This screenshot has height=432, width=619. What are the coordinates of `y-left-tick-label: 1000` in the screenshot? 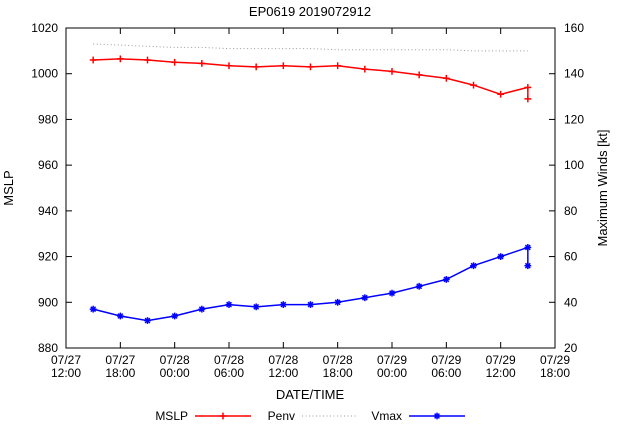 It's located at (44, 74).